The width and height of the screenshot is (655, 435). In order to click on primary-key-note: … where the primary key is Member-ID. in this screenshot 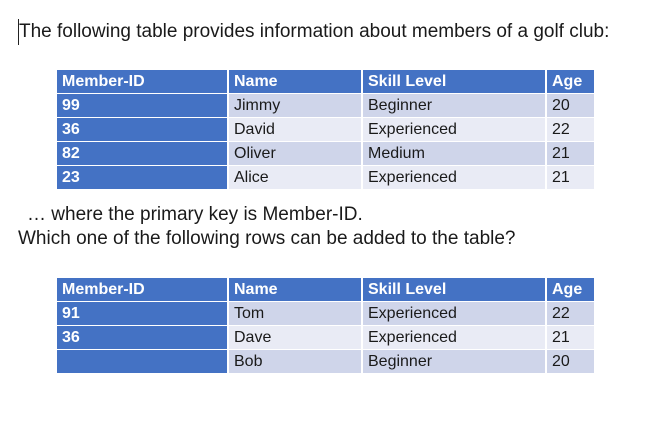, I will do `click(195, 214)`.